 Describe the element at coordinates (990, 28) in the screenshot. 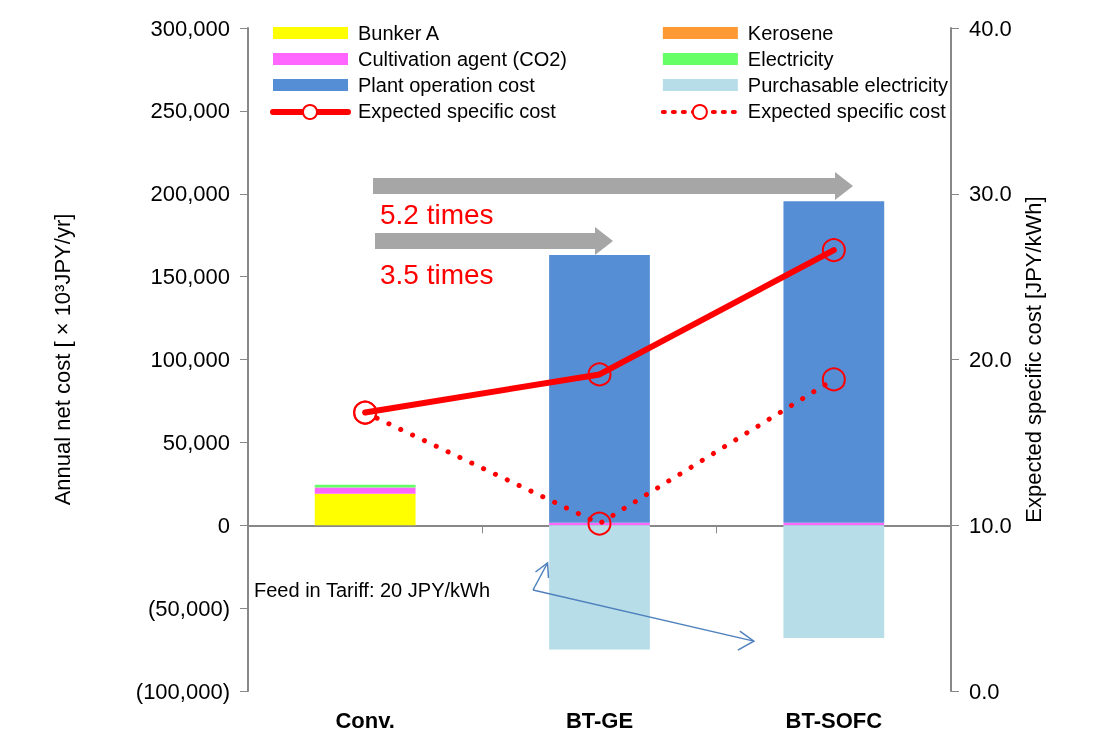

I see `y2-tick-label: 40.0` at that location.